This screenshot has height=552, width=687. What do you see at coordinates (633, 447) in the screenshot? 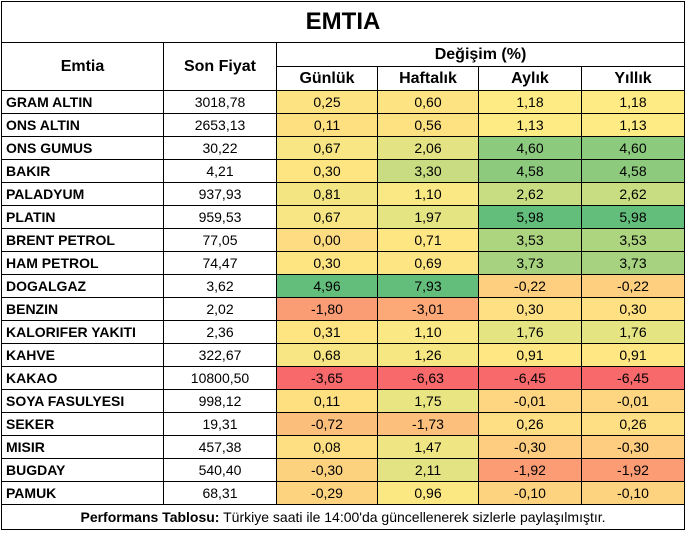
I see `change-yillik: -0,30` at bounding box center [633, 447].